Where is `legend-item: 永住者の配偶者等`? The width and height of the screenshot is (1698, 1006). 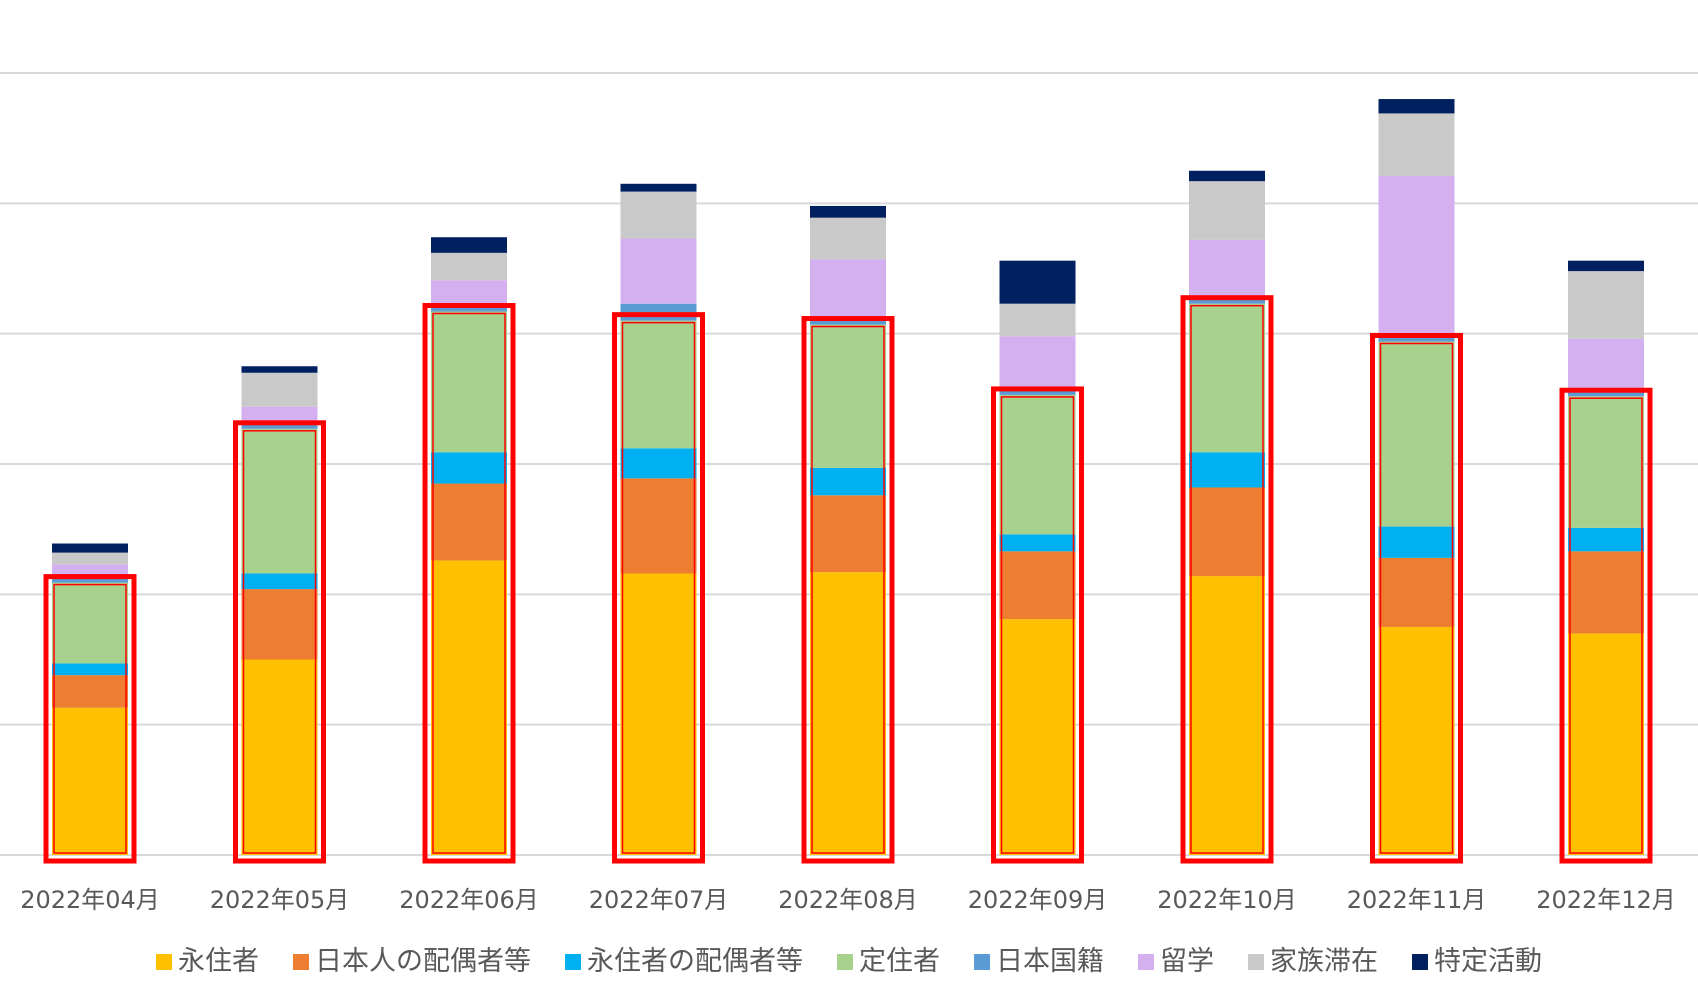 legend-item: 永住者の配偶者等 is located at coordinates (684, 961).